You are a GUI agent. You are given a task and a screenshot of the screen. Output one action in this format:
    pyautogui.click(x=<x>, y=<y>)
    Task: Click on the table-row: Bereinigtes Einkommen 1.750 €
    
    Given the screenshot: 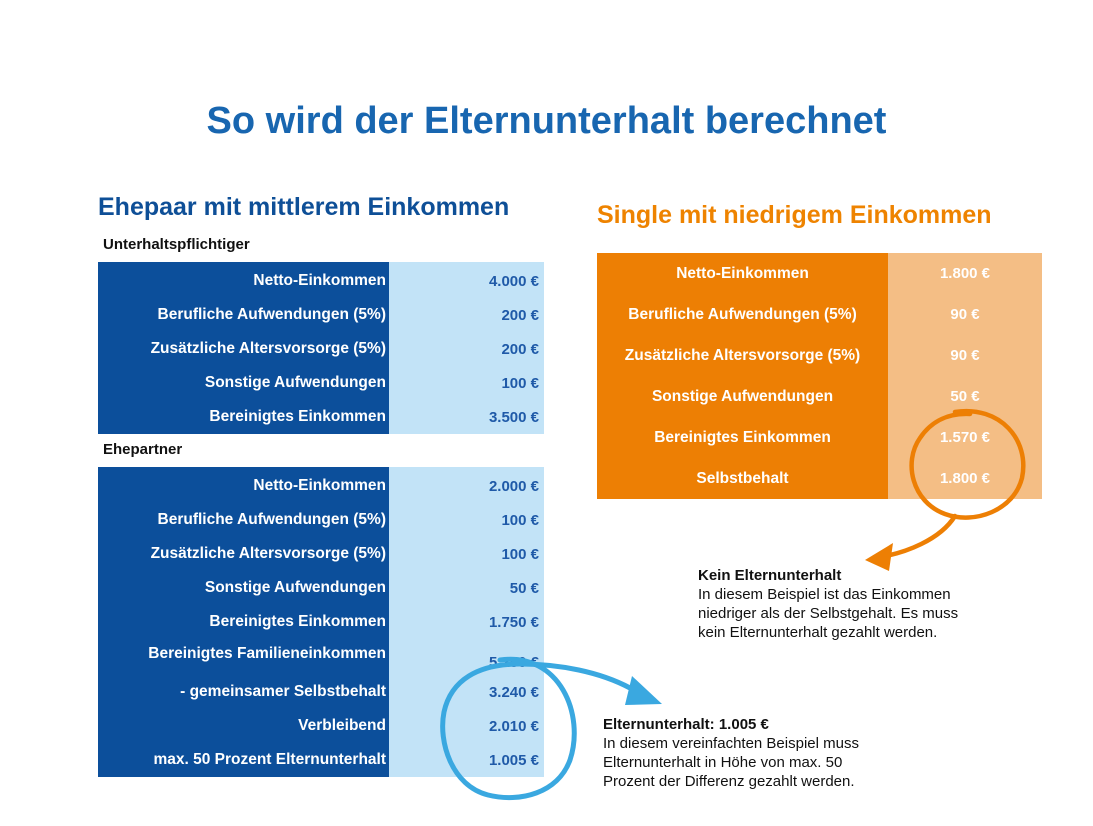 What is the action you would take?
    pyautogui.click(x=321, y=622)
    